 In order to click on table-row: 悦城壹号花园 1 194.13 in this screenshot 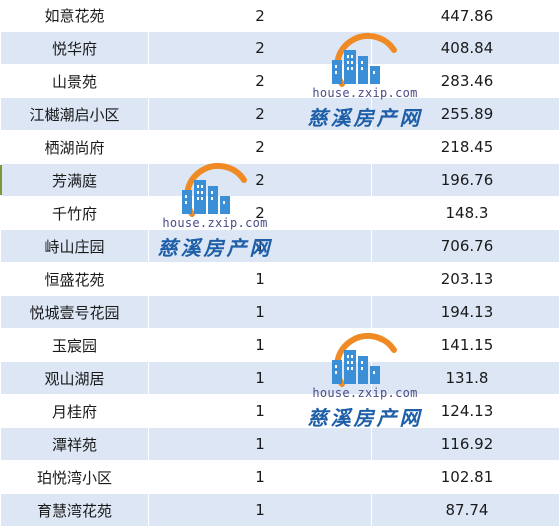, I will do `click(280, 312)`.